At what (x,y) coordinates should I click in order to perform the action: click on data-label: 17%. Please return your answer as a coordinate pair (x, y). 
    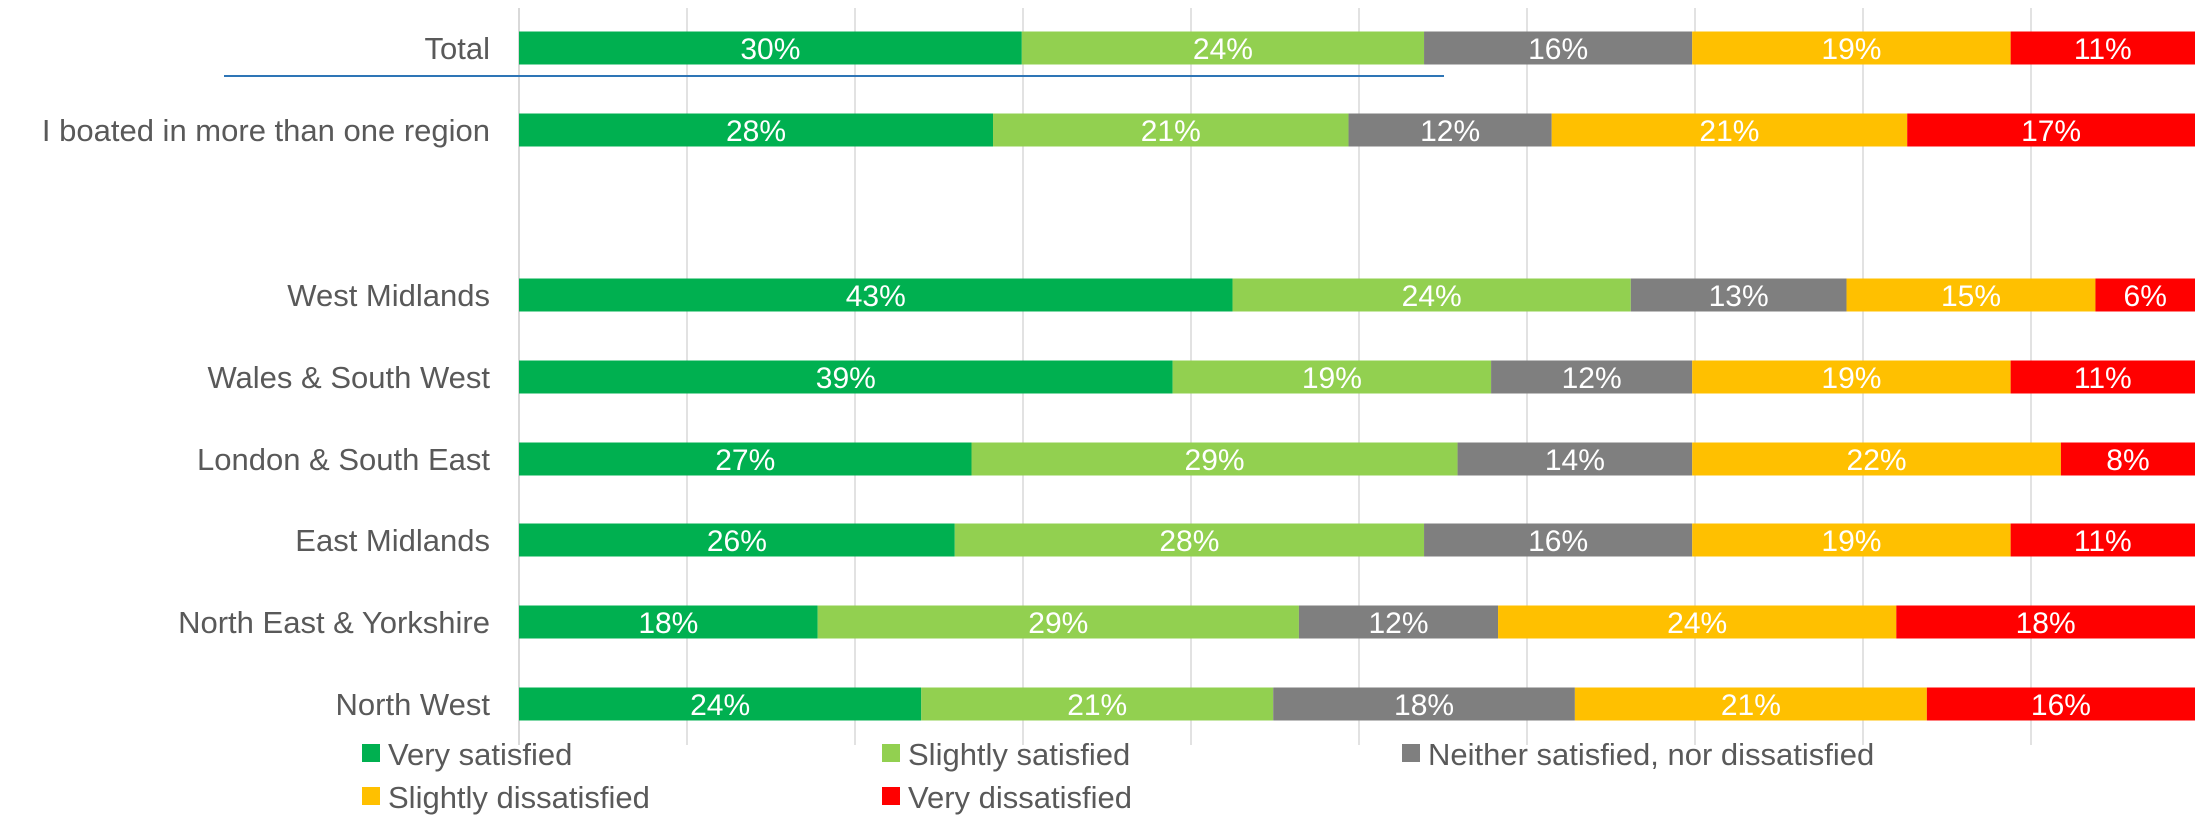
    Looking at the image, I should click on (2051, 131).